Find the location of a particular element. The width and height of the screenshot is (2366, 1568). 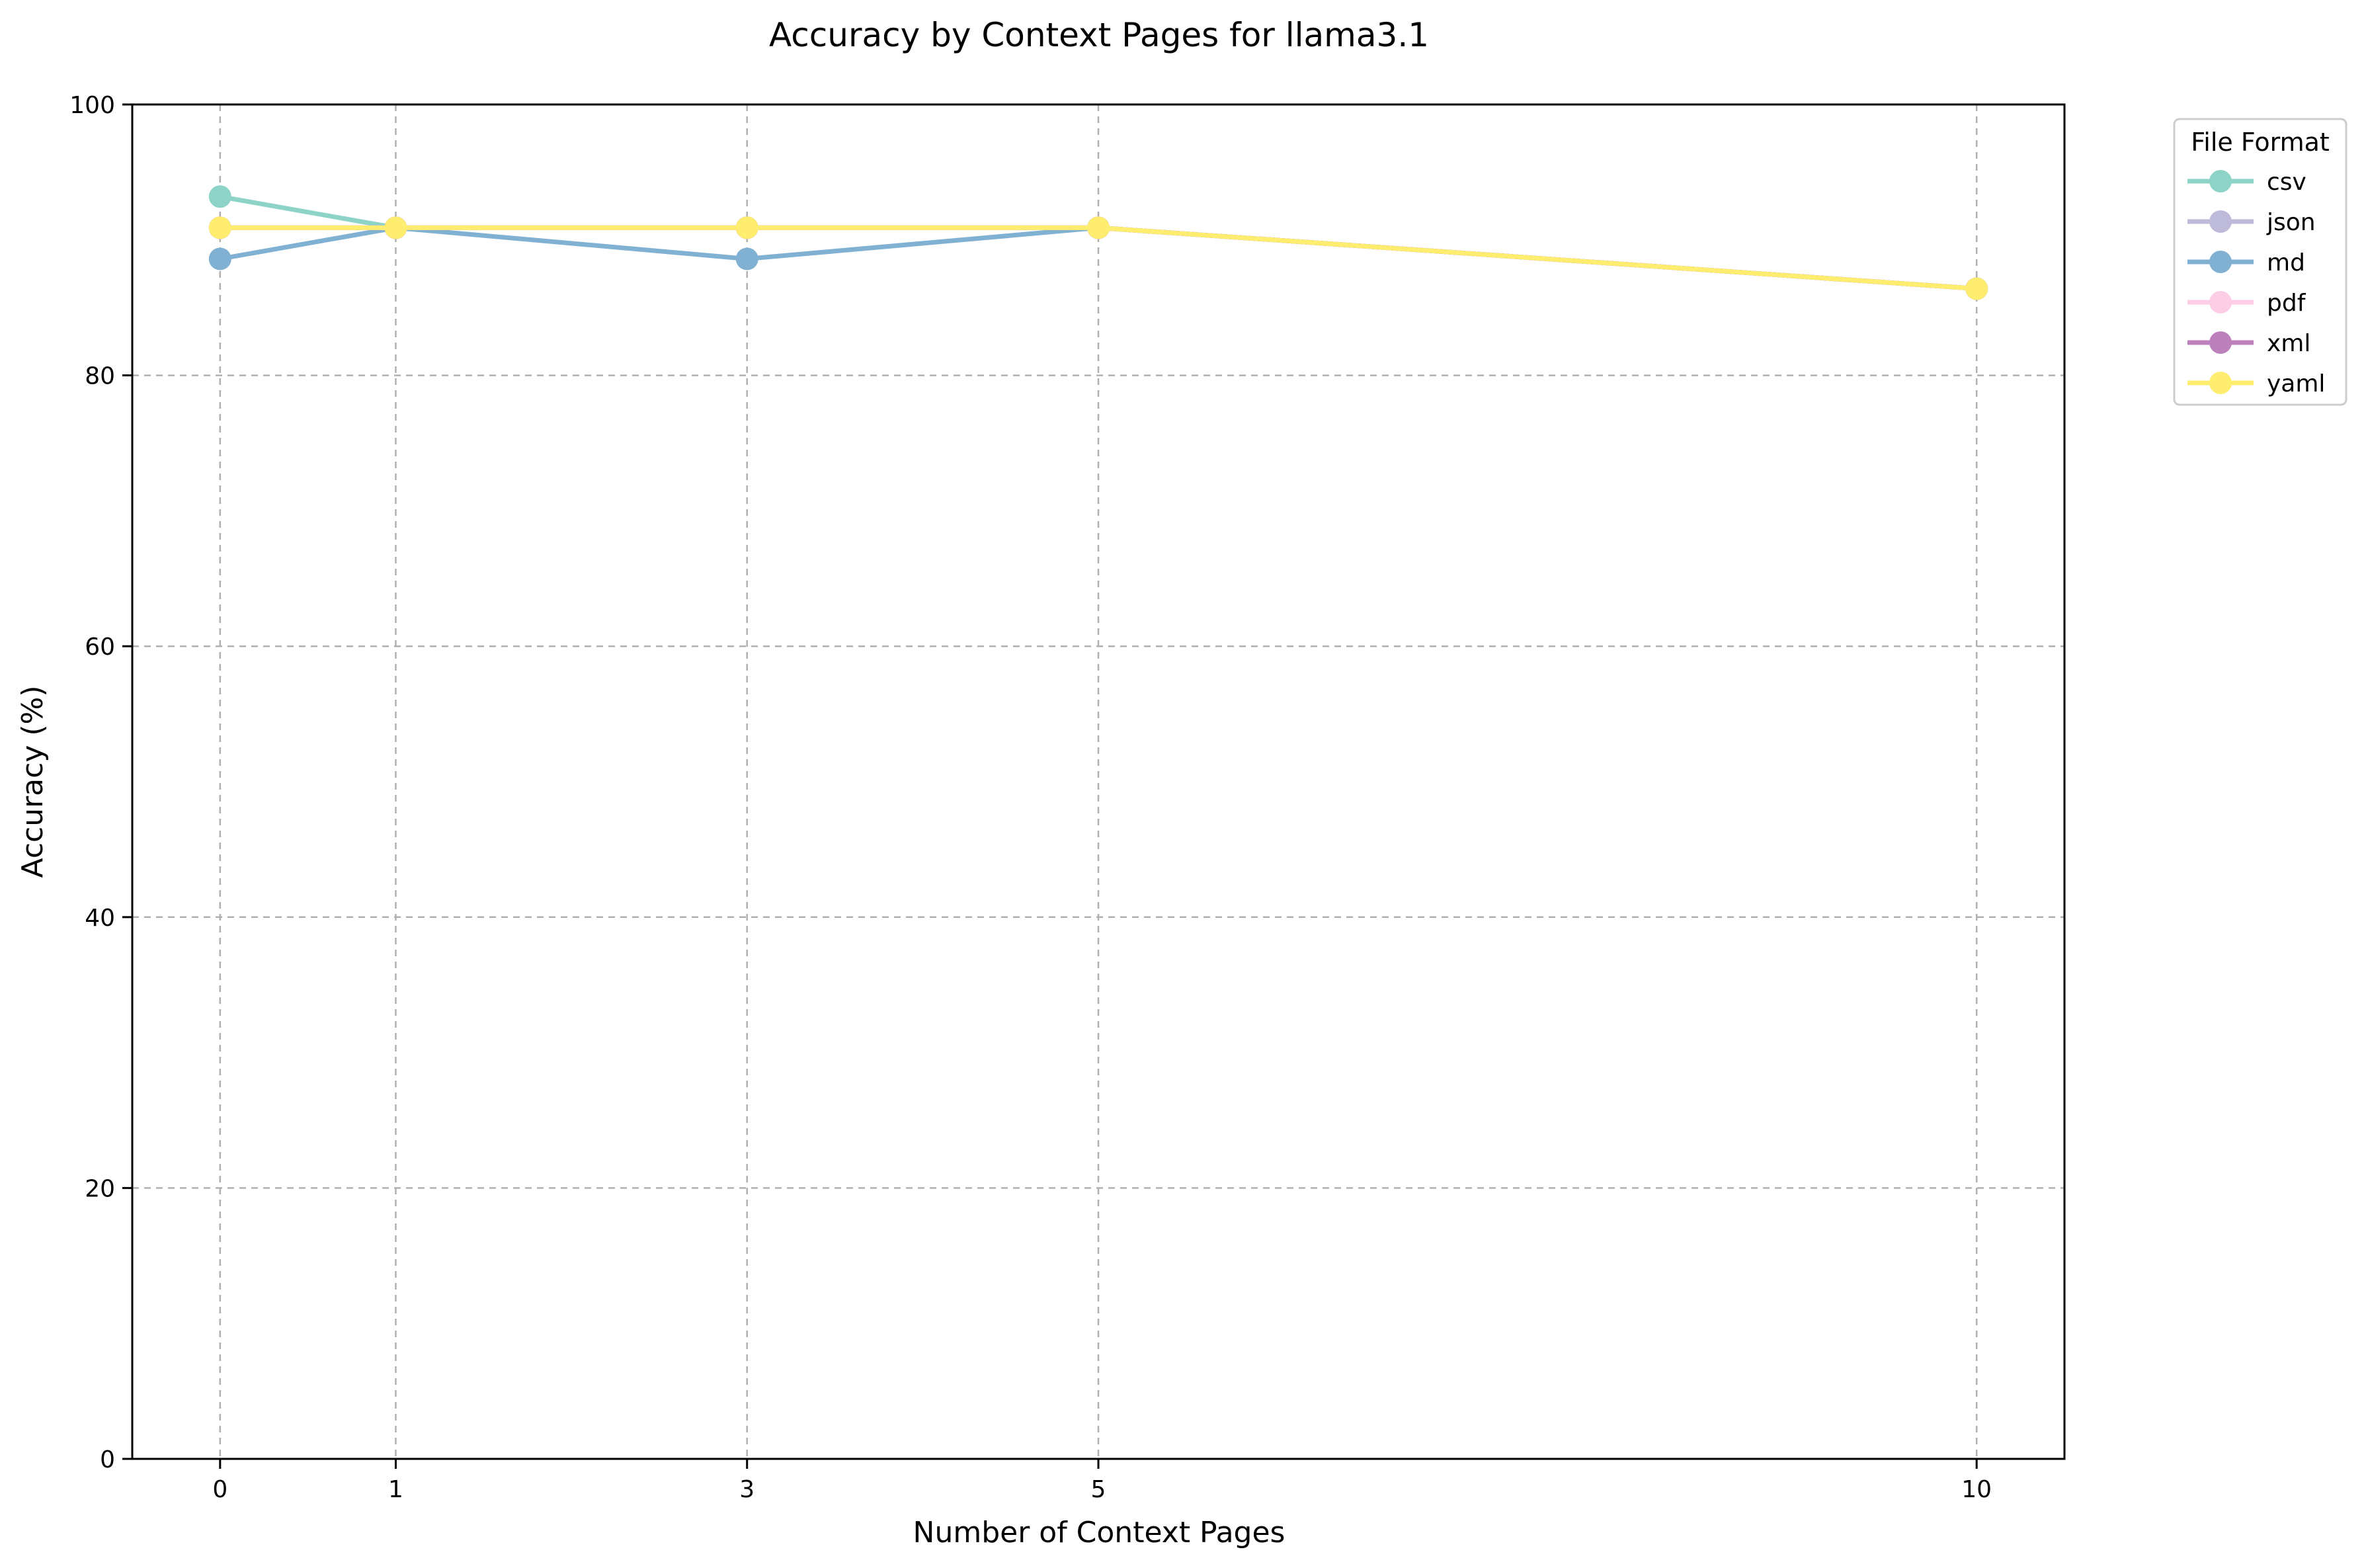

x-tick-label: 5 is located at coordinates (1098, 1489).